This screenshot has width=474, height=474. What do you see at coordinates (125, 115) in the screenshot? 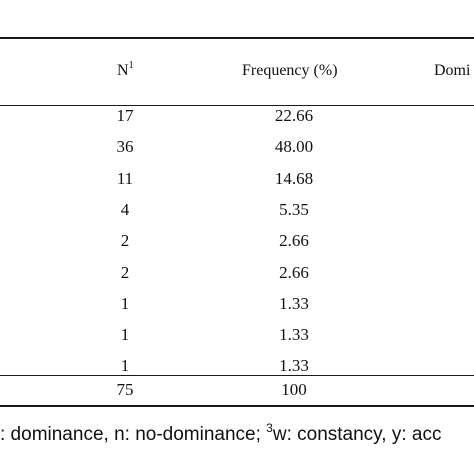
I see `table-cell-n: 17` at bounding box center [125, 115].